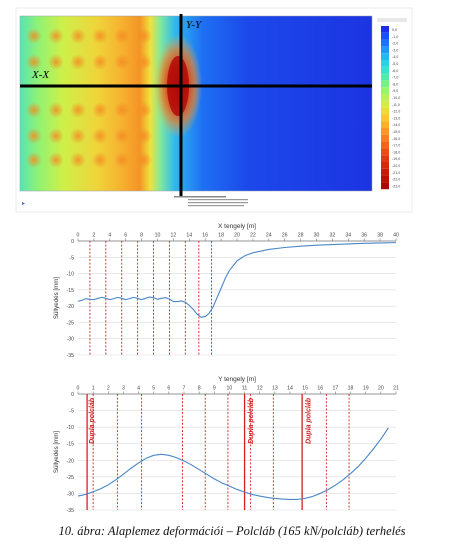  Describe the element at coordinates (153, 389) in the screenshot. I see `x-tick-label: 5` at that location.